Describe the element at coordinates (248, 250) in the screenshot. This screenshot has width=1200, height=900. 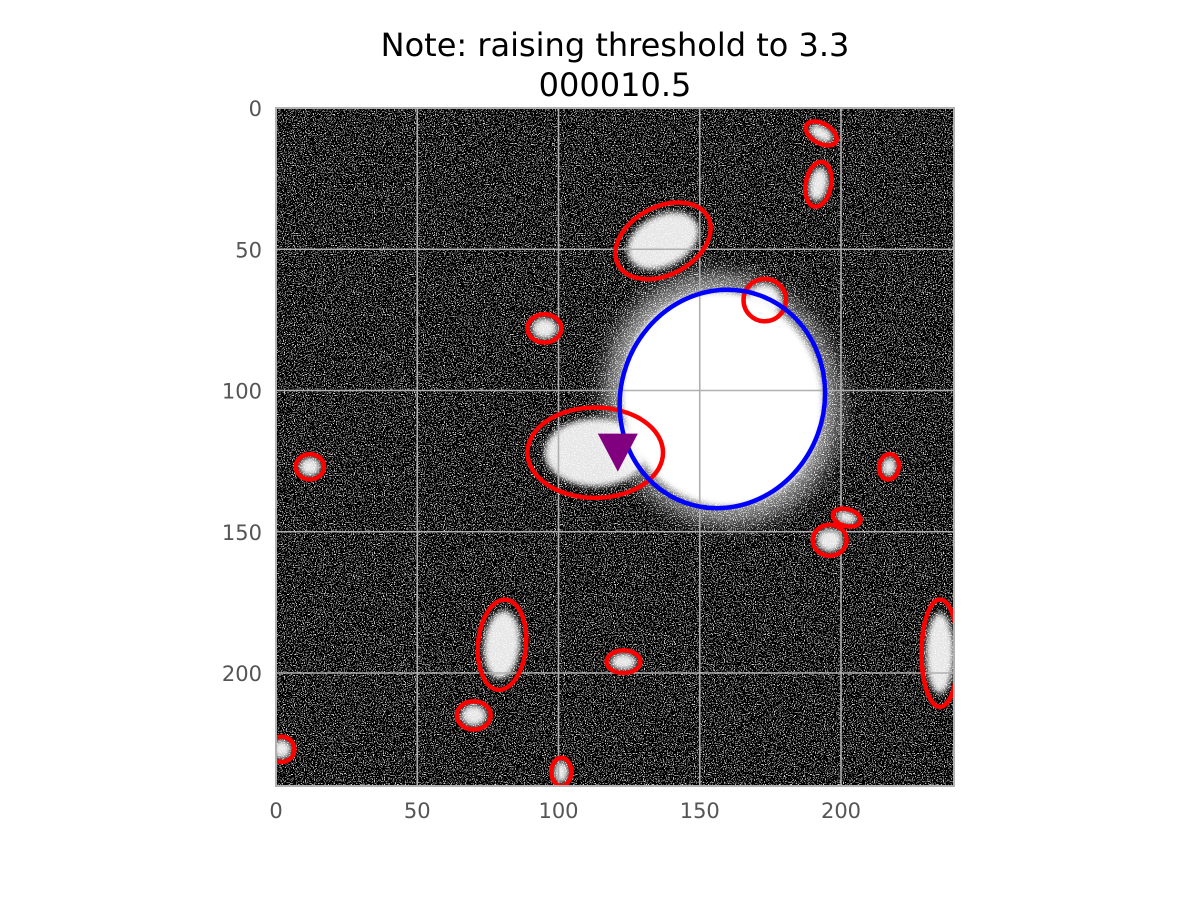
I see `y-tick-label: 50` at that location.